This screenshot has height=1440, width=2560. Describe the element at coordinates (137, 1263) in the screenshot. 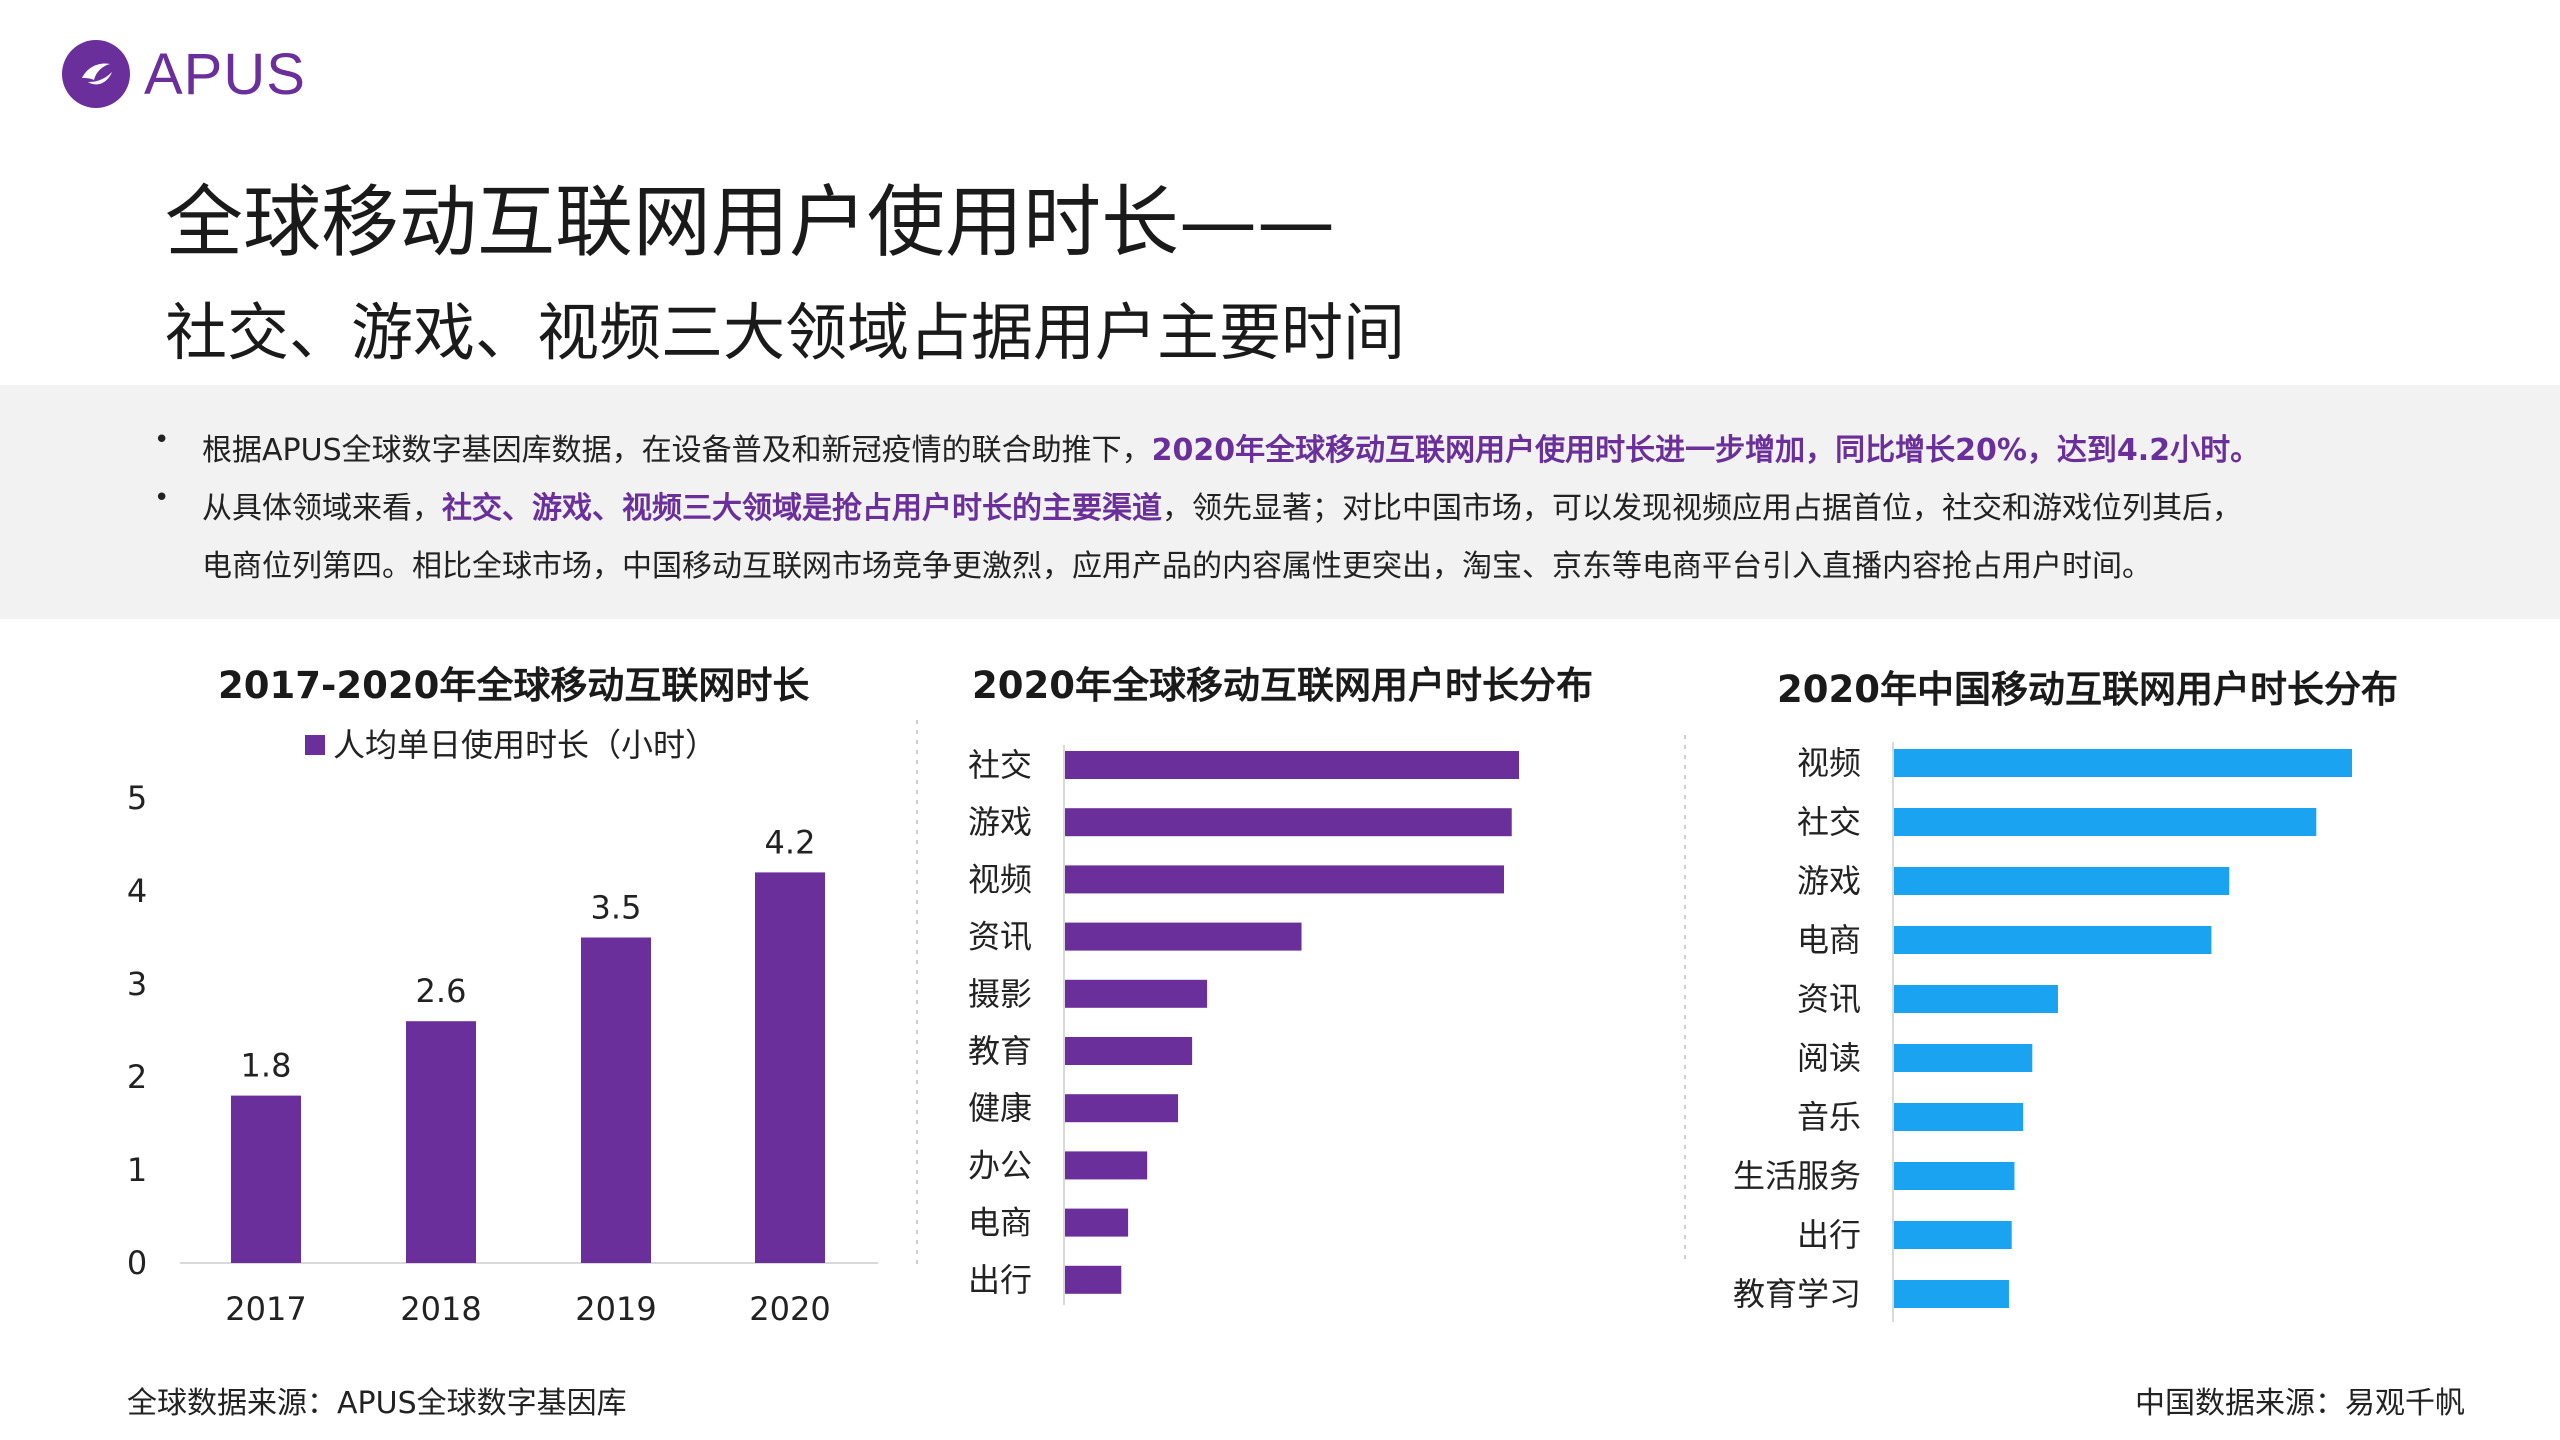

I see `y-tick-label: 0` at that location.